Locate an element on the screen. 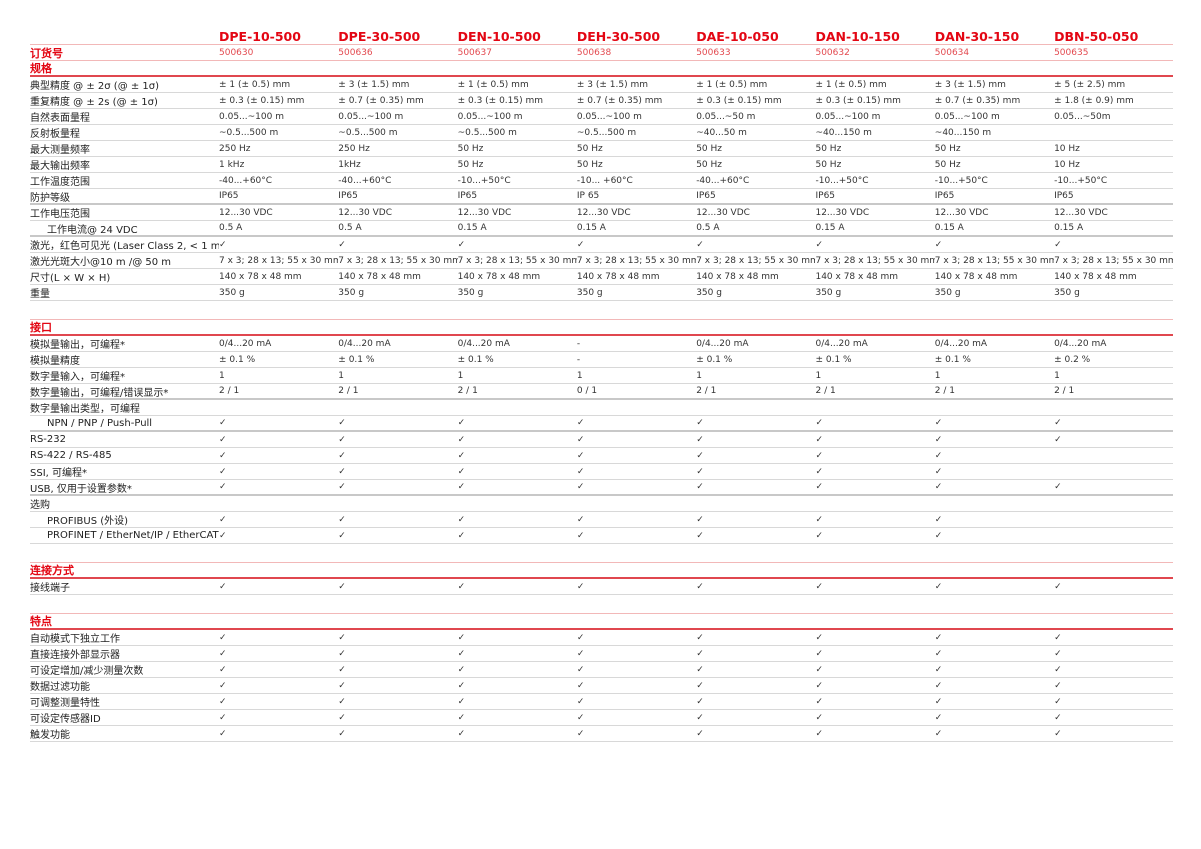  model-name: DAE-10-050 is located at coordinates (737, 36).